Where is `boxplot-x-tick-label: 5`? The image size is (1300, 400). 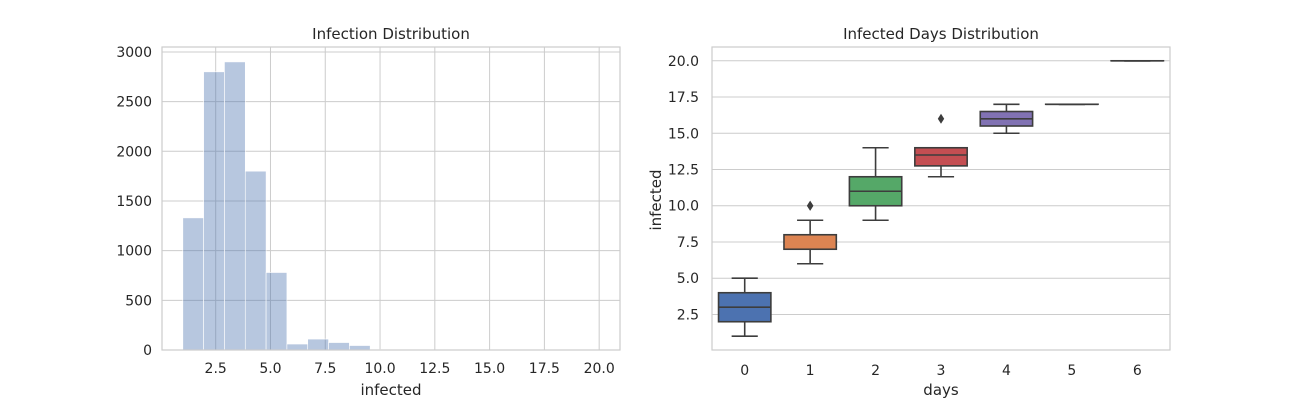 boxplot-x-tick-label: 5 is located at coordinates (1071, 371).